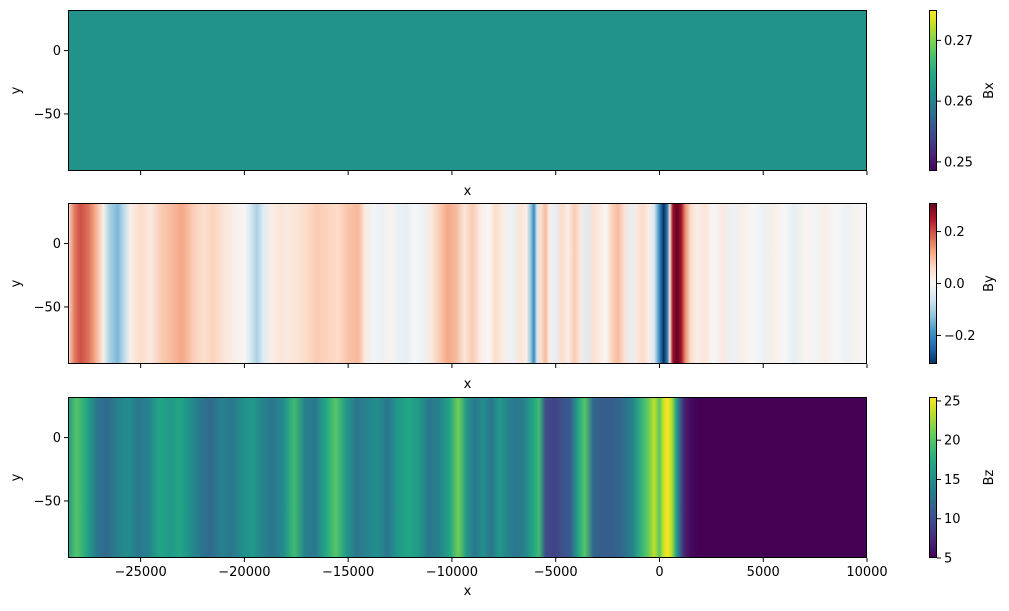 The height and width of the screenshot is (611, 1009). Describe the element at coordinates (952, 401) in the screenshot. I see `colorbar-tick-label: 25` at that location.